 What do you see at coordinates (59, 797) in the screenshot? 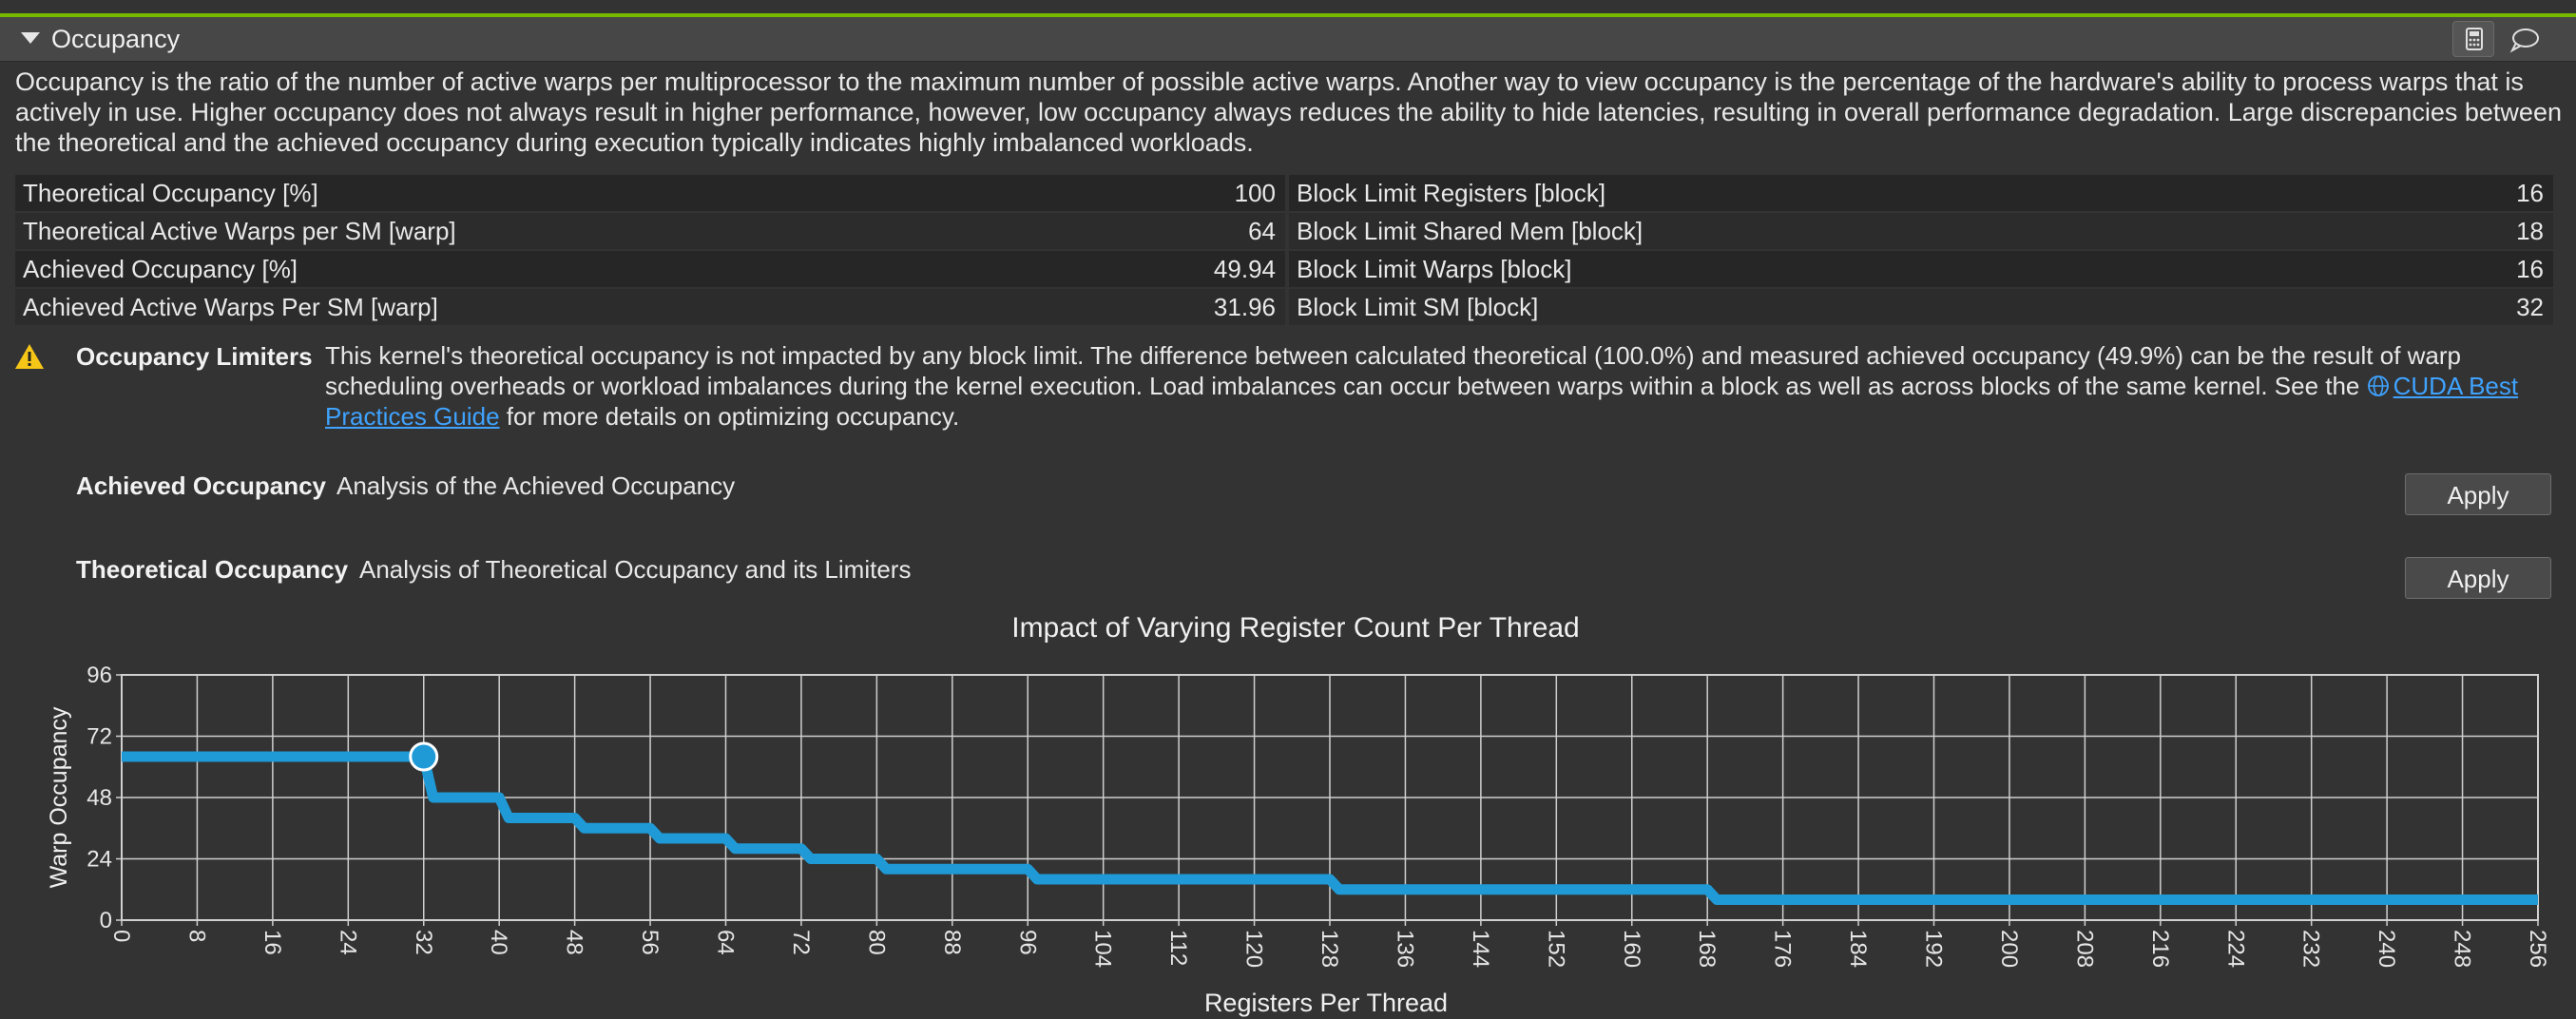
I see `y-axis-label: Warp Occupancy` at bounding box center [59, 797].